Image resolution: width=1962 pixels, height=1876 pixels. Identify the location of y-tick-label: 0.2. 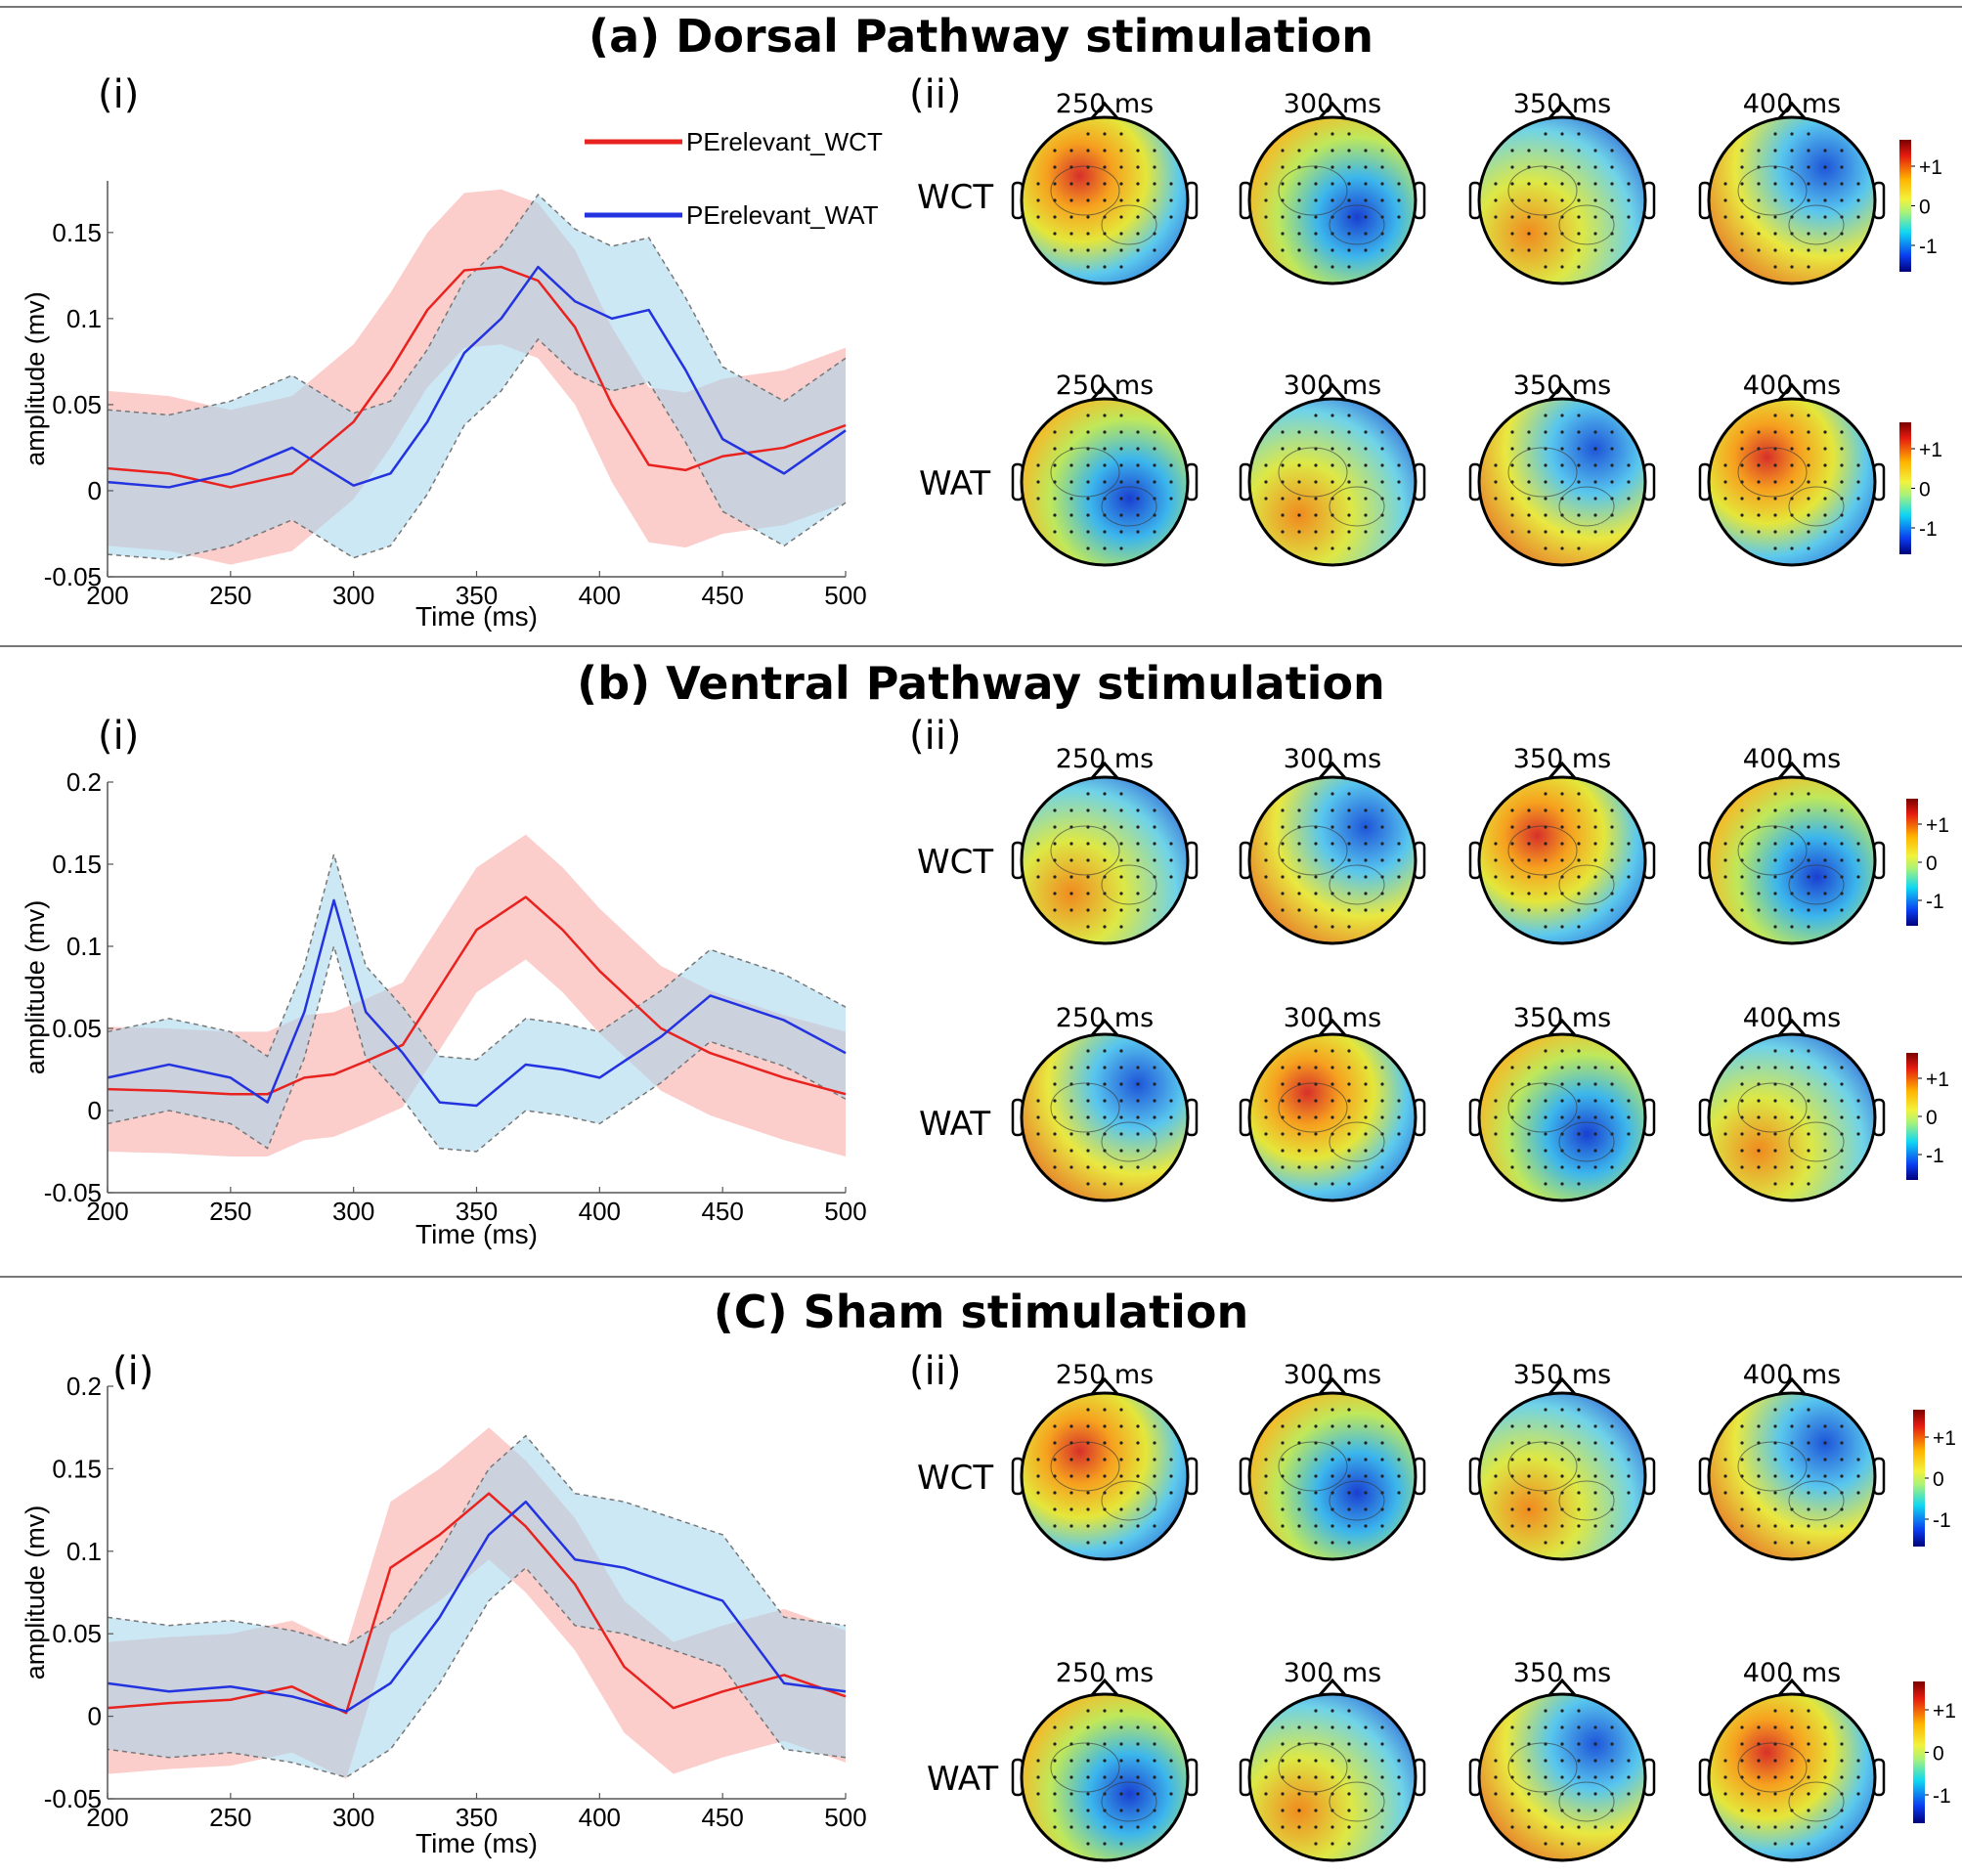
(84, 1386).